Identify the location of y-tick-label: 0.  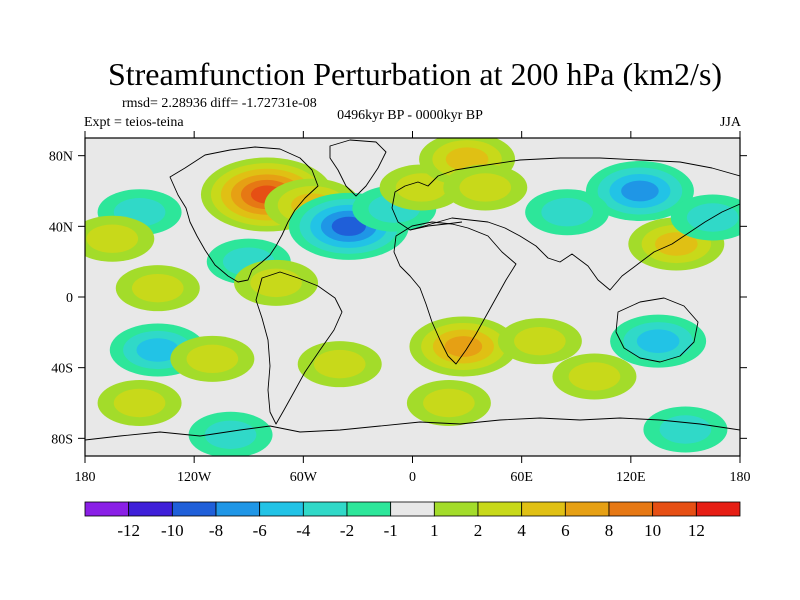
(69, 298).